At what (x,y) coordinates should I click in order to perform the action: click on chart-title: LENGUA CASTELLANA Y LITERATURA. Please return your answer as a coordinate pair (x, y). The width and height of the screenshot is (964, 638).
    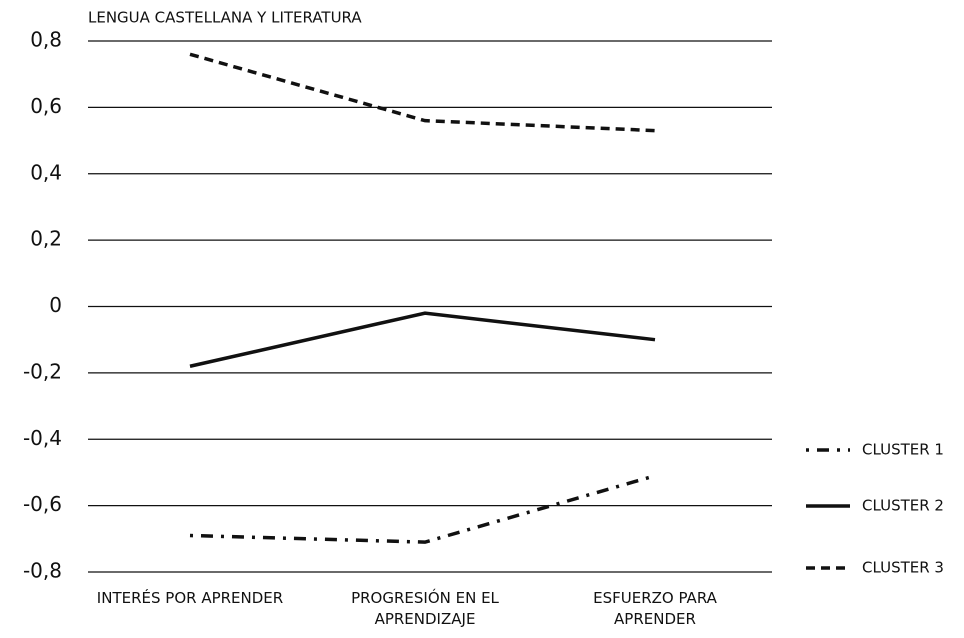
    Looking at the image, I should click on (225, 18).